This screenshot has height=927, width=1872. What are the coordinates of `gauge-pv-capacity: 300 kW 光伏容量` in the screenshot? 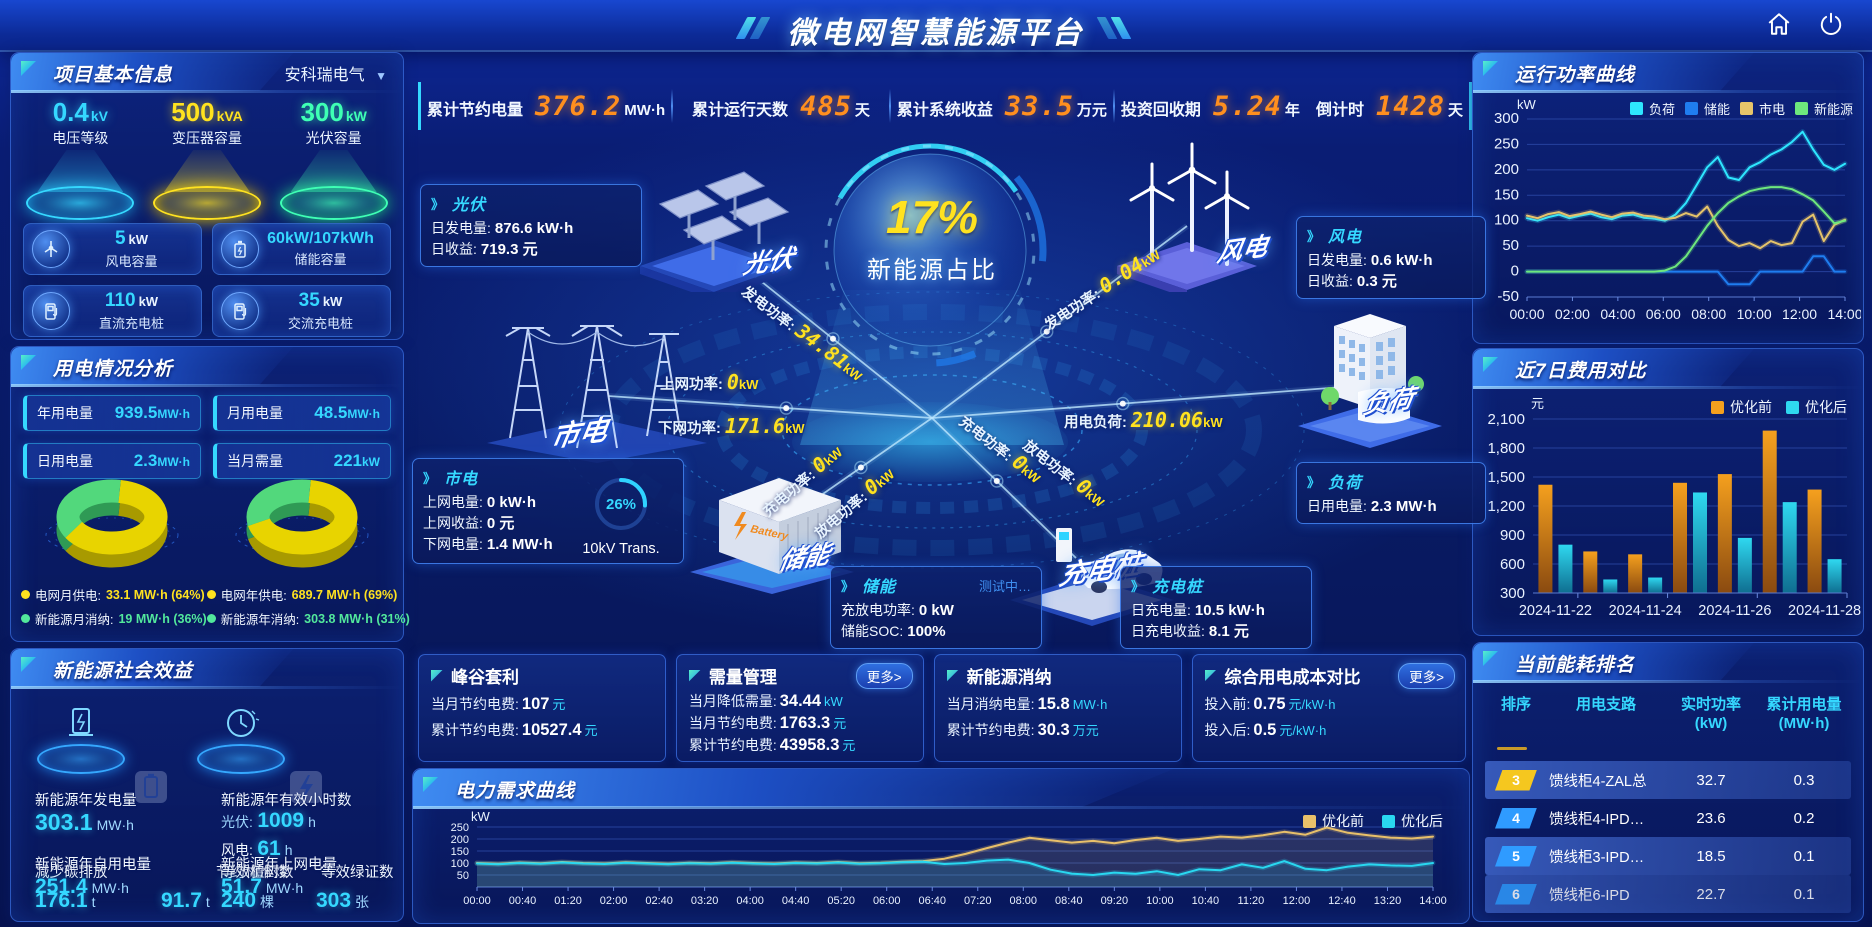 It's located at (334, 158).